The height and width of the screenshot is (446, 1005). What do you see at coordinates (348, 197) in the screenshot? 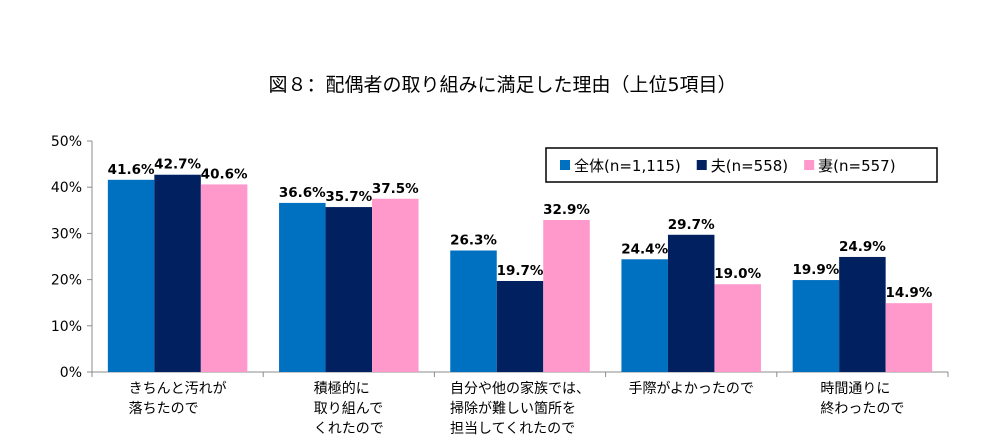
I see `data-label: 35.7%` at bounding box center [348, 197].